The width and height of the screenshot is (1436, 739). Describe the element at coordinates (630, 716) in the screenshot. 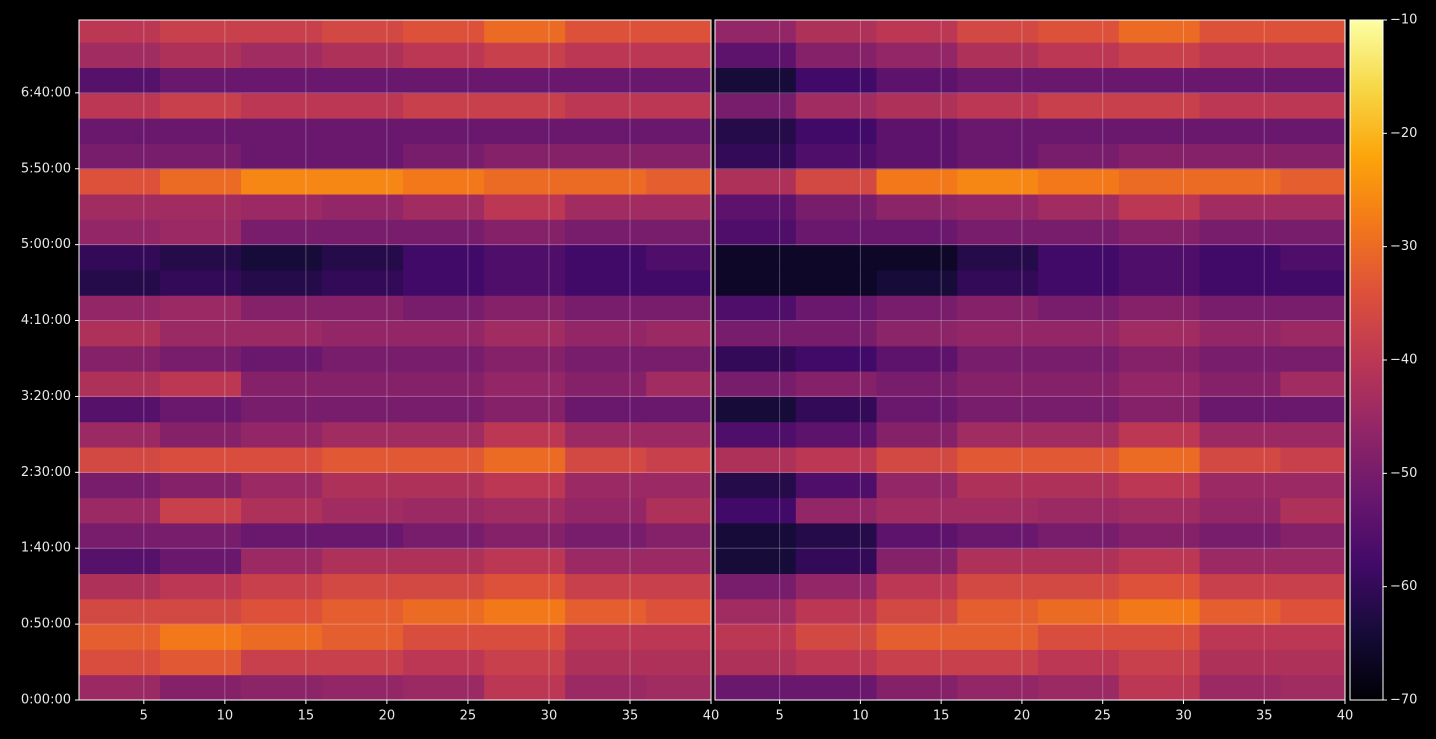

I see `x-tick-label: 35` at that location.